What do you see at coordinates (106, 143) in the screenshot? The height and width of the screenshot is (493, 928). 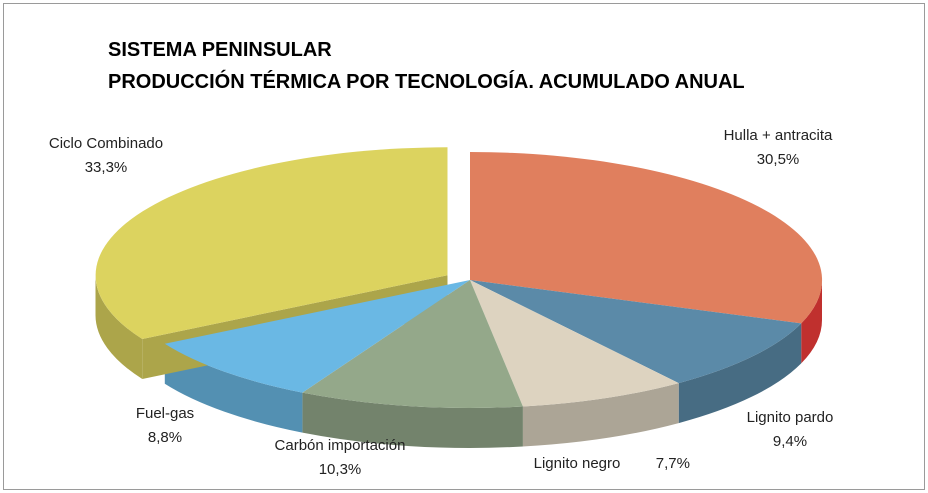 I see `slice-label: Ciclo Combinado` at bounding box center [106, 143].